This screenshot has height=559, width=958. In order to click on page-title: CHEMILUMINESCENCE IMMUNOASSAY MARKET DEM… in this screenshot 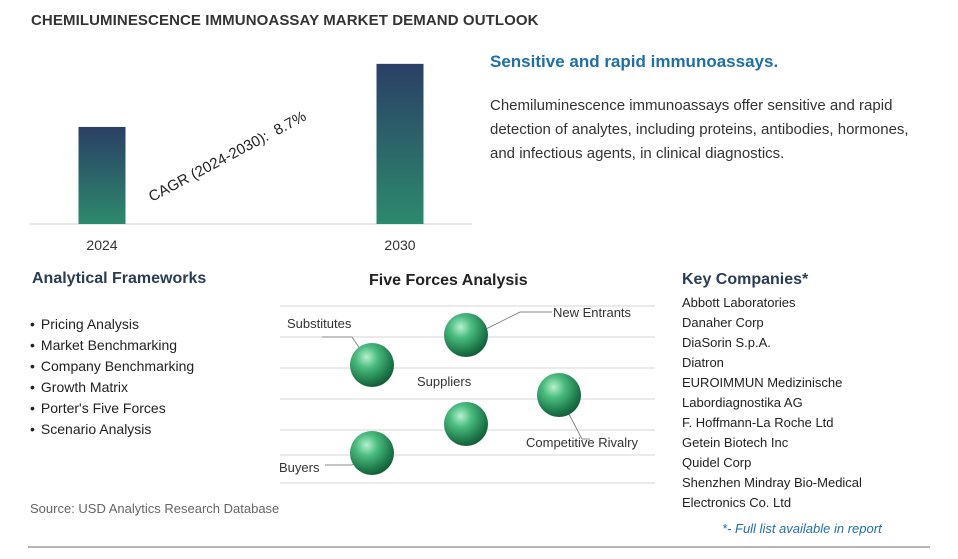, I will do `click(285, 20)`.